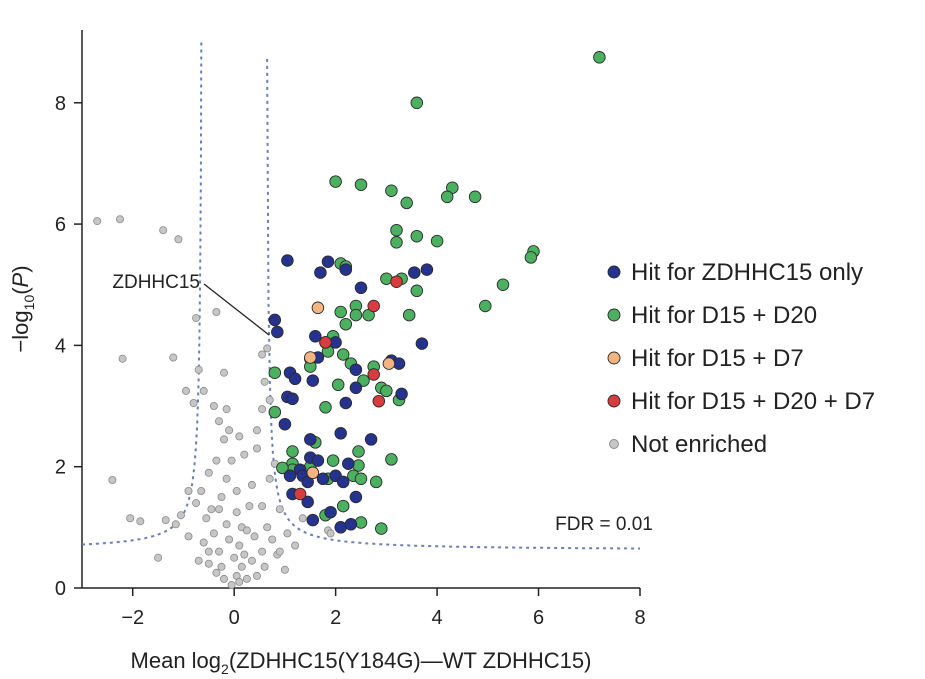 The image size is (925, 679). What do you see at coordinates (156, 282) in the screenshot?
I see `highlight-label: ZDHHC15` at bounding box center [156, 282].